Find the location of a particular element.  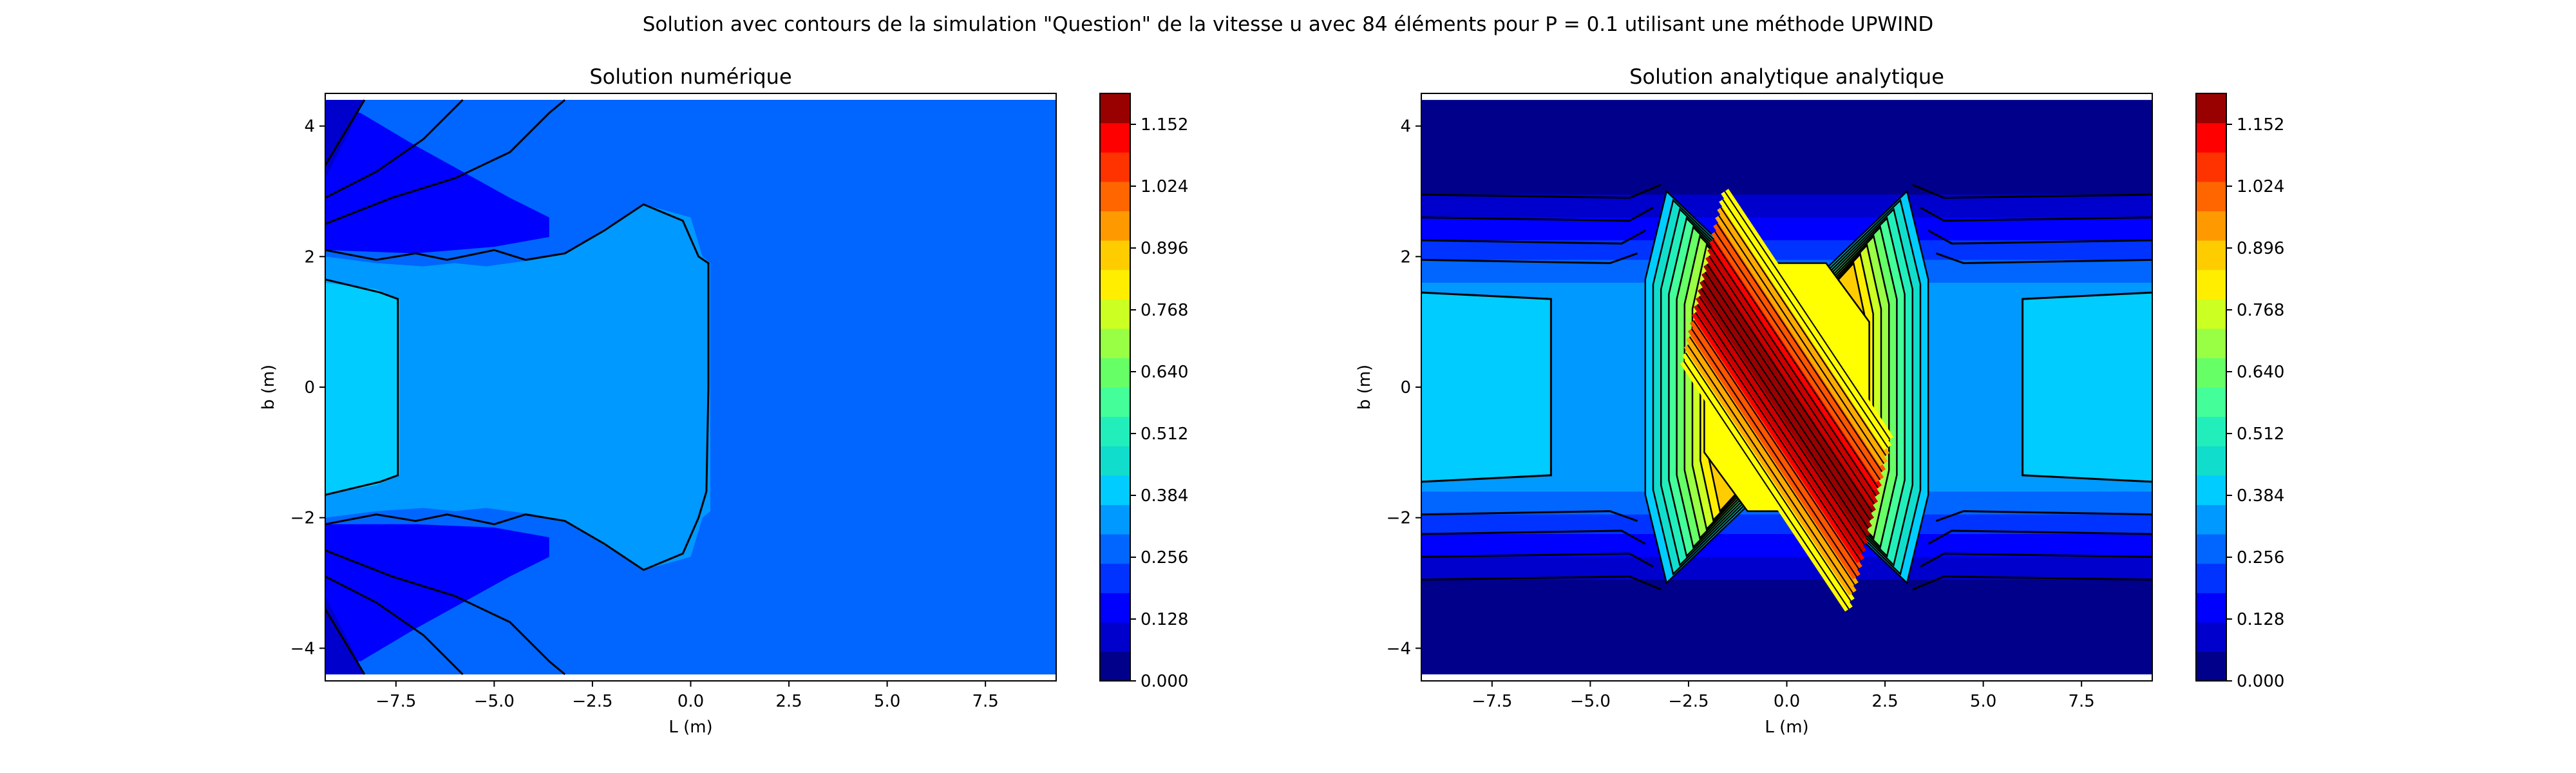

colorbar-frame is located at coordinates (2211, 387).